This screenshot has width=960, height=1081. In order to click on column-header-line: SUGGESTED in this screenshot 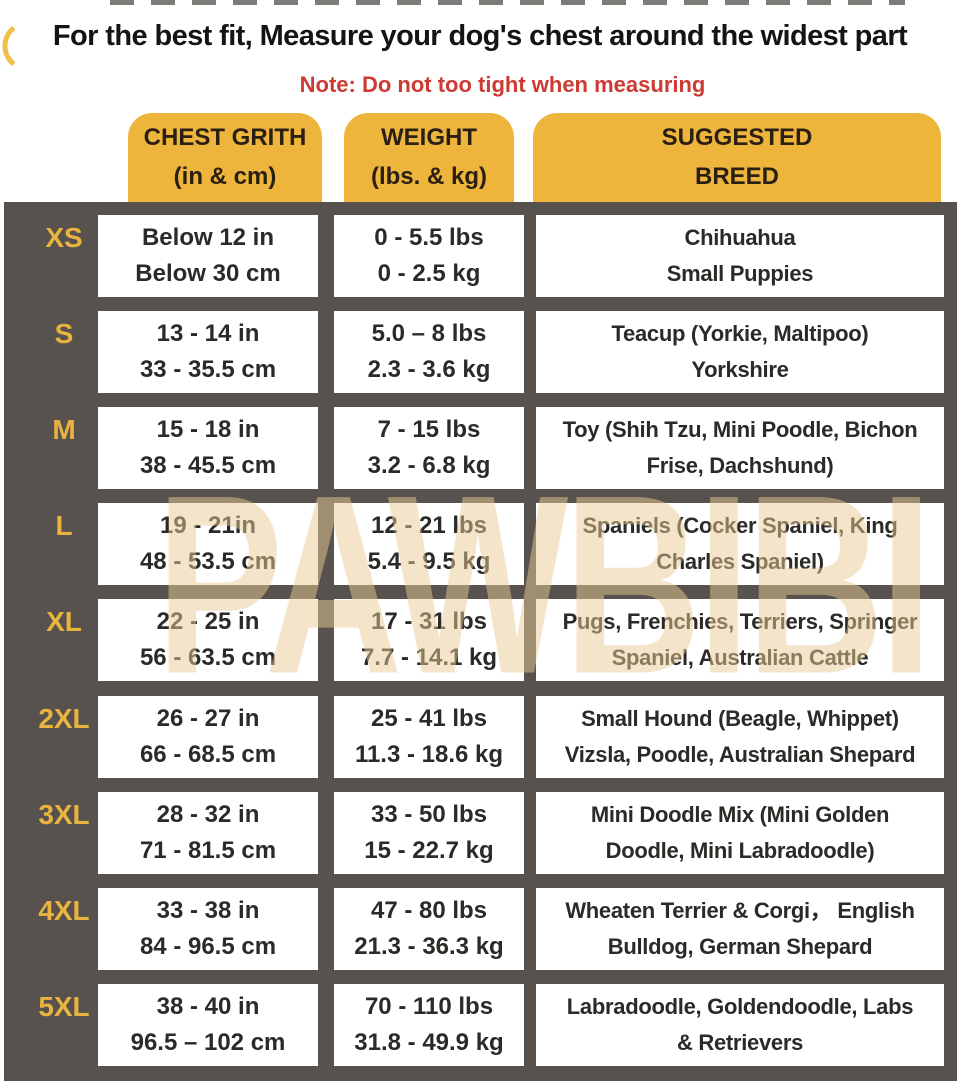, I will do `click(737, 137)`.